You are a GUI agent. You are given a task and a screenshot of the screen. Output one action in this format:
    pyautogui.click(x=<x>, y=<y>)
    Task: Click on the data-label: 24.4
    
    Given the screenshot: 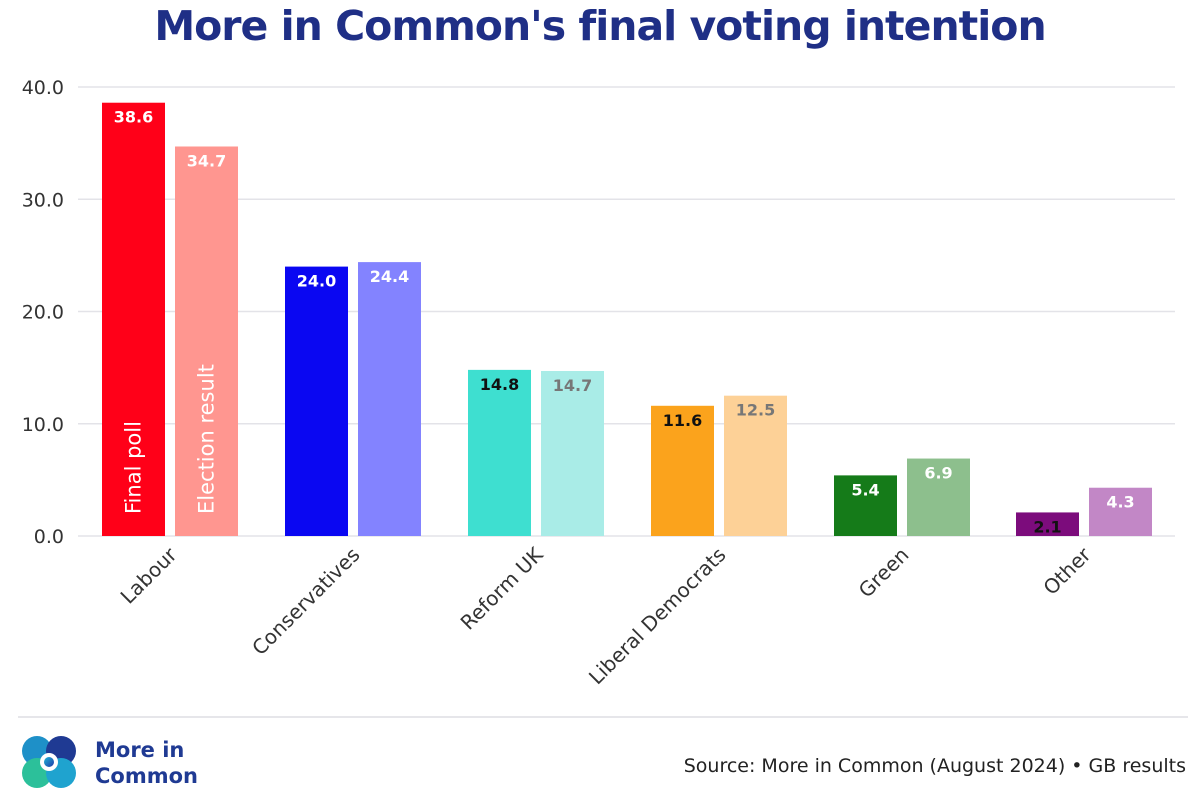 What is the action you would take?
    pyautogui.click(x=389, y=276)
    